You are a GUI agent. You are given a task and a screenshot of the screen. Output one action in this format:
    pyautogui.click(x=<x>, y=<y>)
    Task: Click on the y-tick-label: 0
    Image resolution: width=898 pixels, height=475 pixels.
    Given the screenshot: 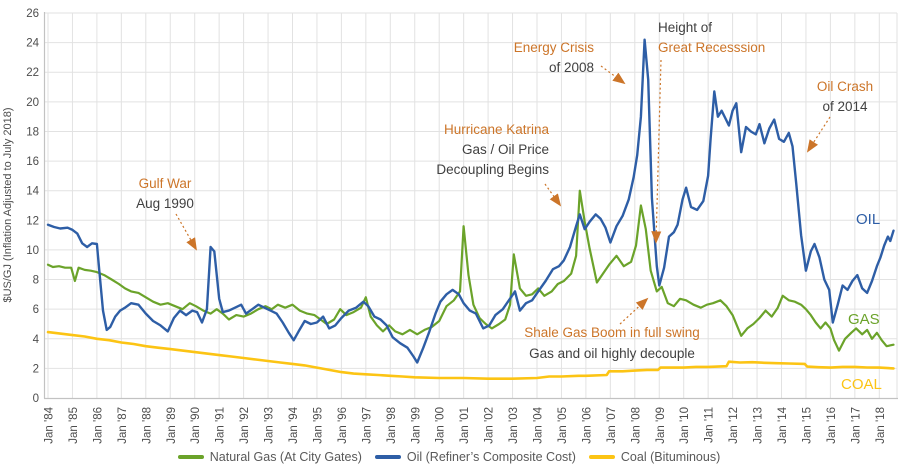 What is the action you would take?
    pyautogui.click(x=36, y=399)
    